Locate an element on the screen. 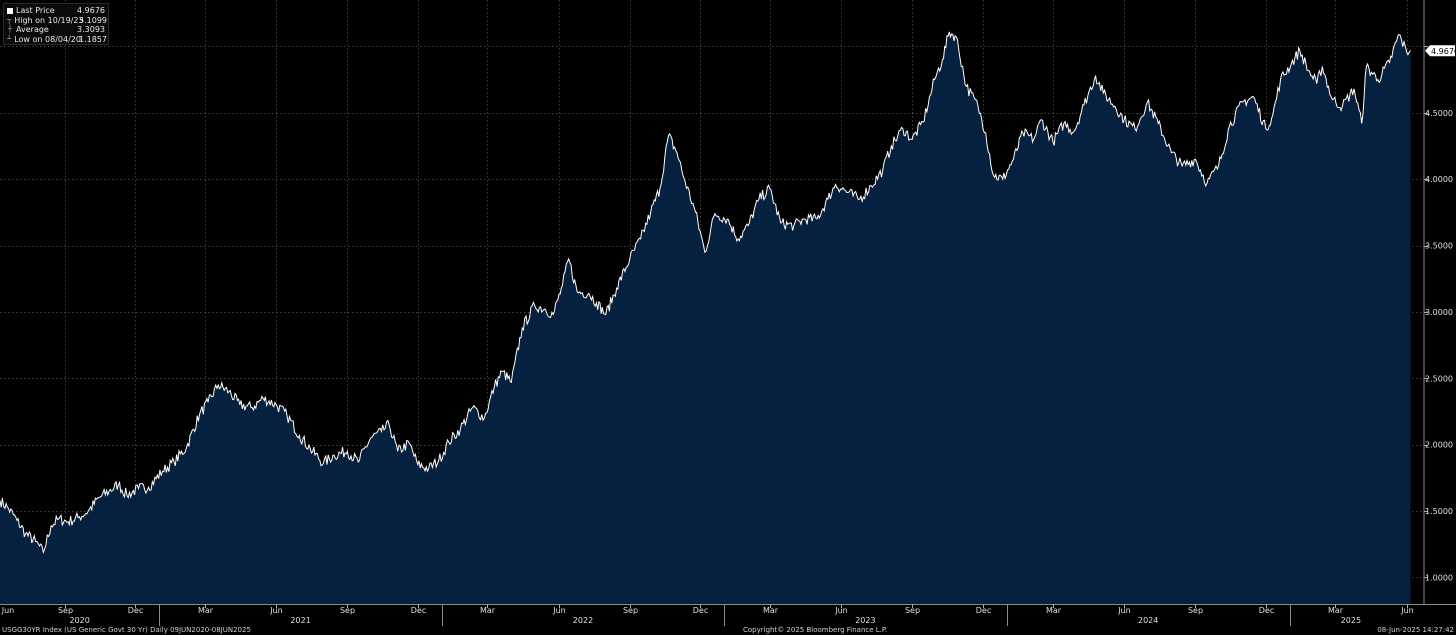  y-tick-label: 4.5000 is located at coordinates (1439, 113).